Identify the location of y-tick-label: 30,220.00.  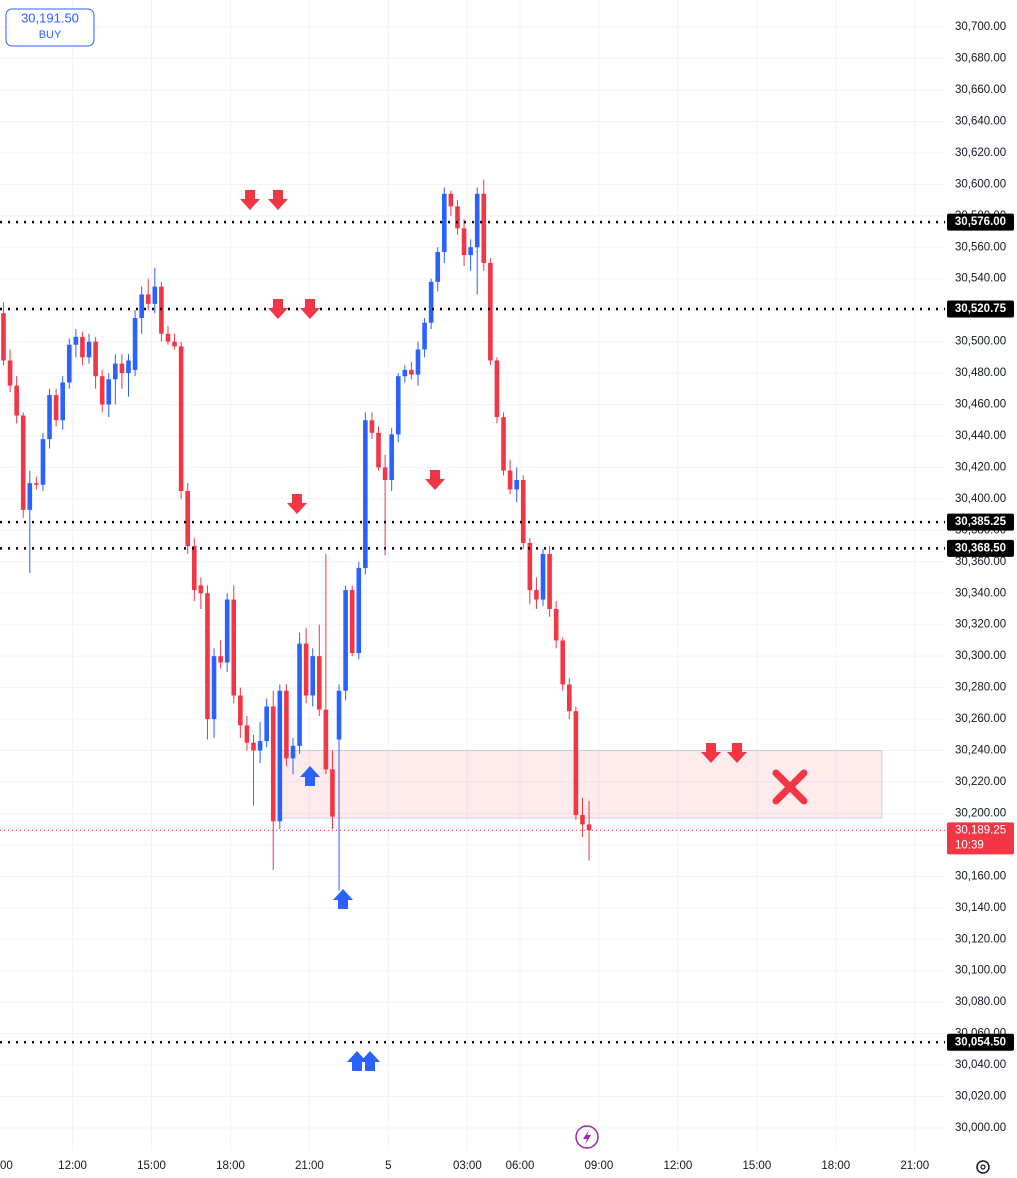
(980, 782).